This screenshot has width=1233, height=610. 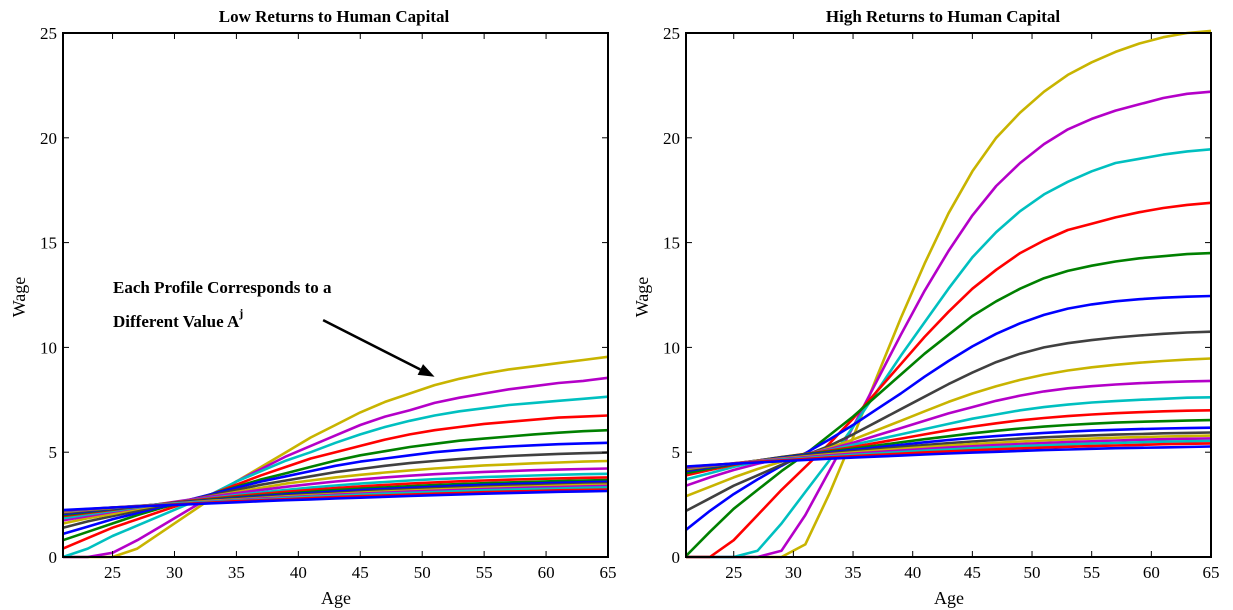 What do you see at coordinates (371, 345) in the screenshot?
I see `annotation-arrow` at bounding box center [371, 345].